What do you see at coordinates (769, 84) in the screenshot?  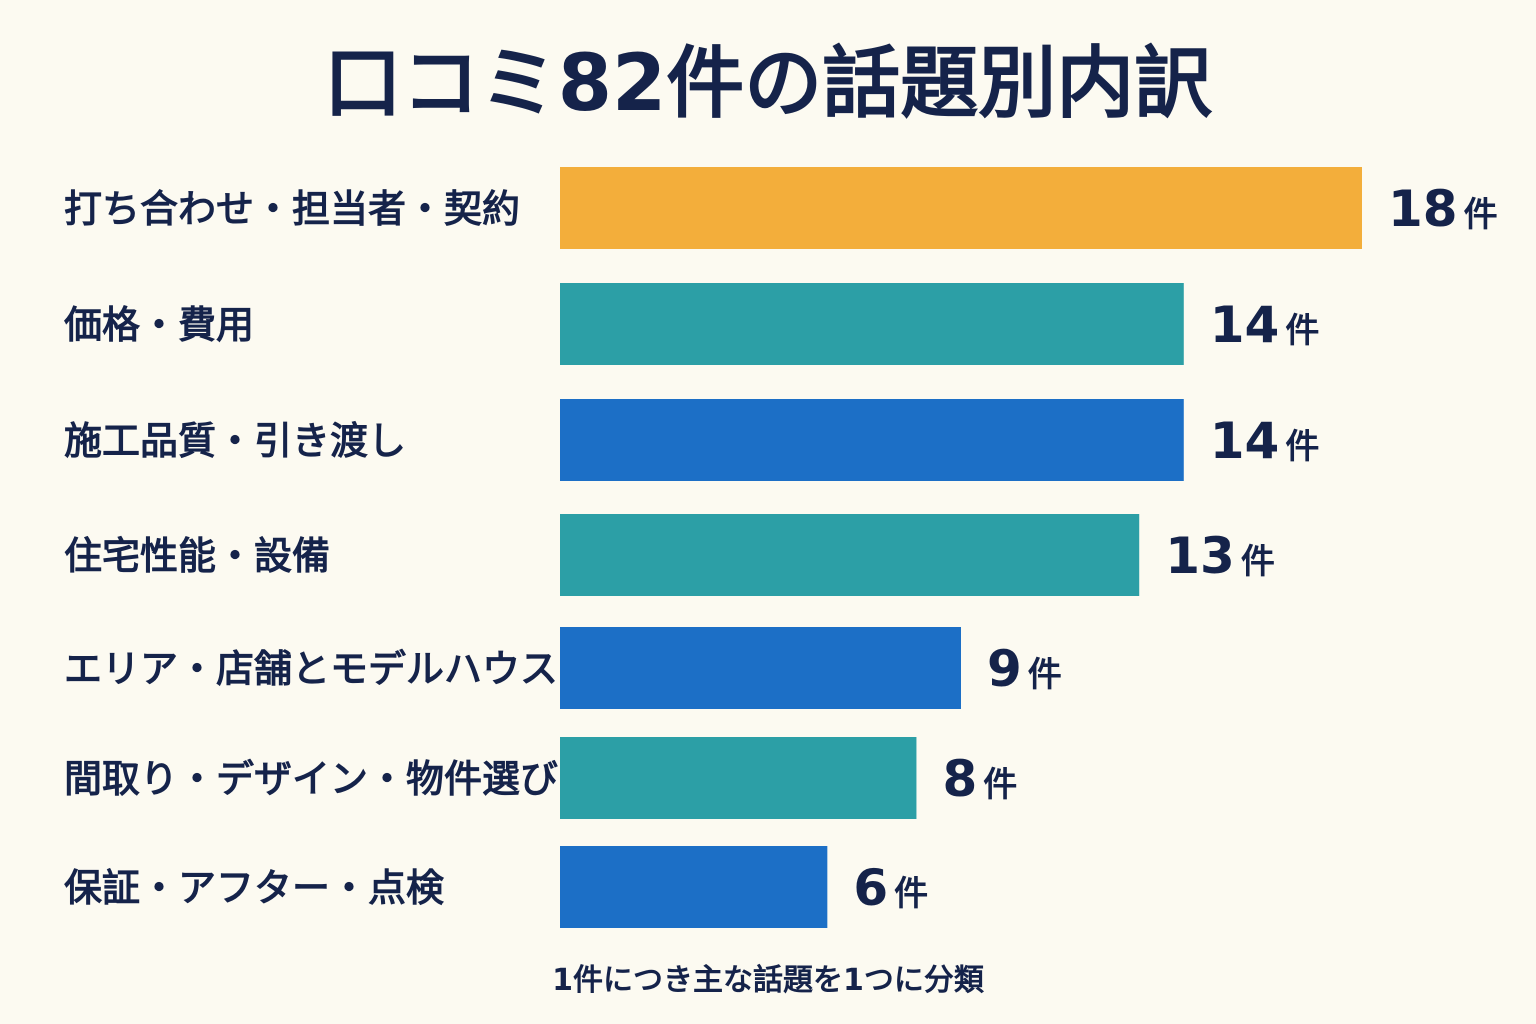 I see `chart-title: 口コミ82件の話題別内訳` at bounding box center [769, 84].